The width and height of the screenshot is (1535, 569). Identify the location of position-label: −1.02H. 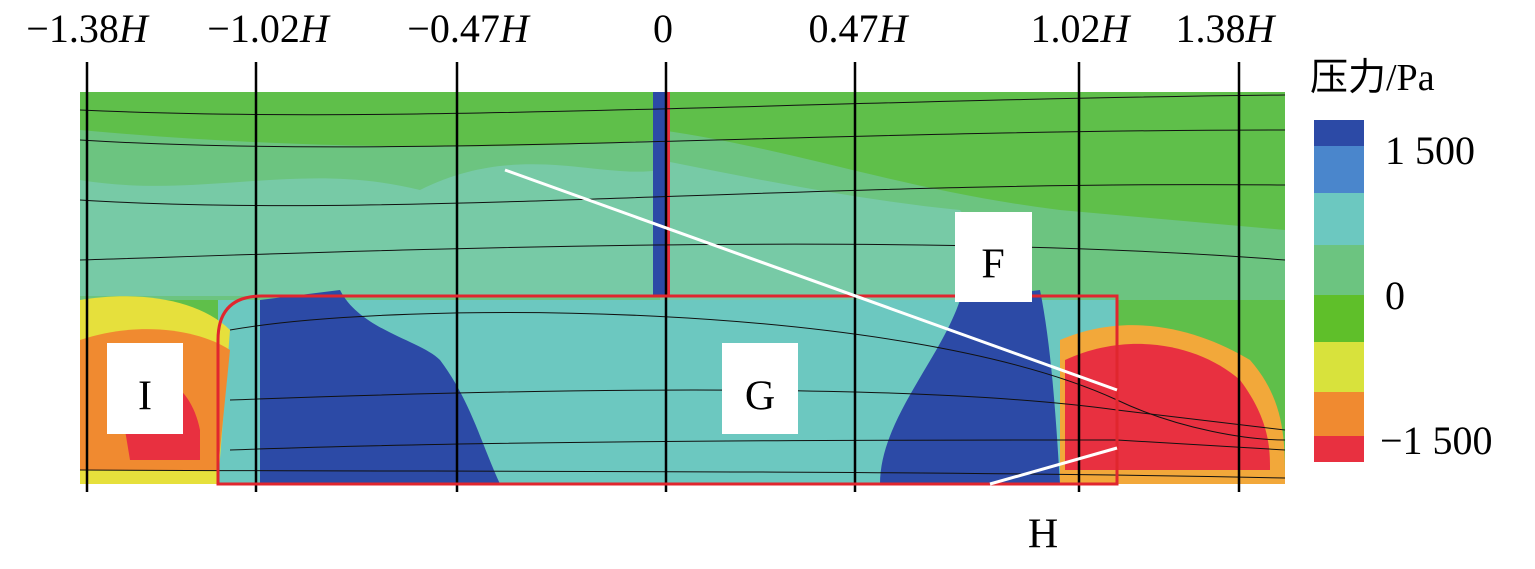
(269, 28).